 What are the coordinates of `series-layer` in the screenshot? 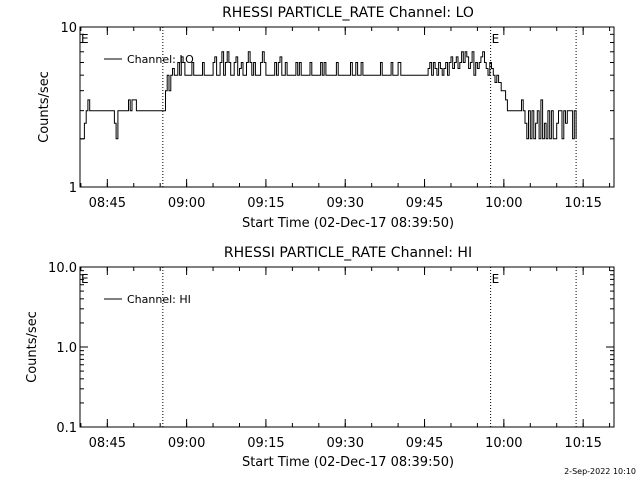 It's located at (328, 95).